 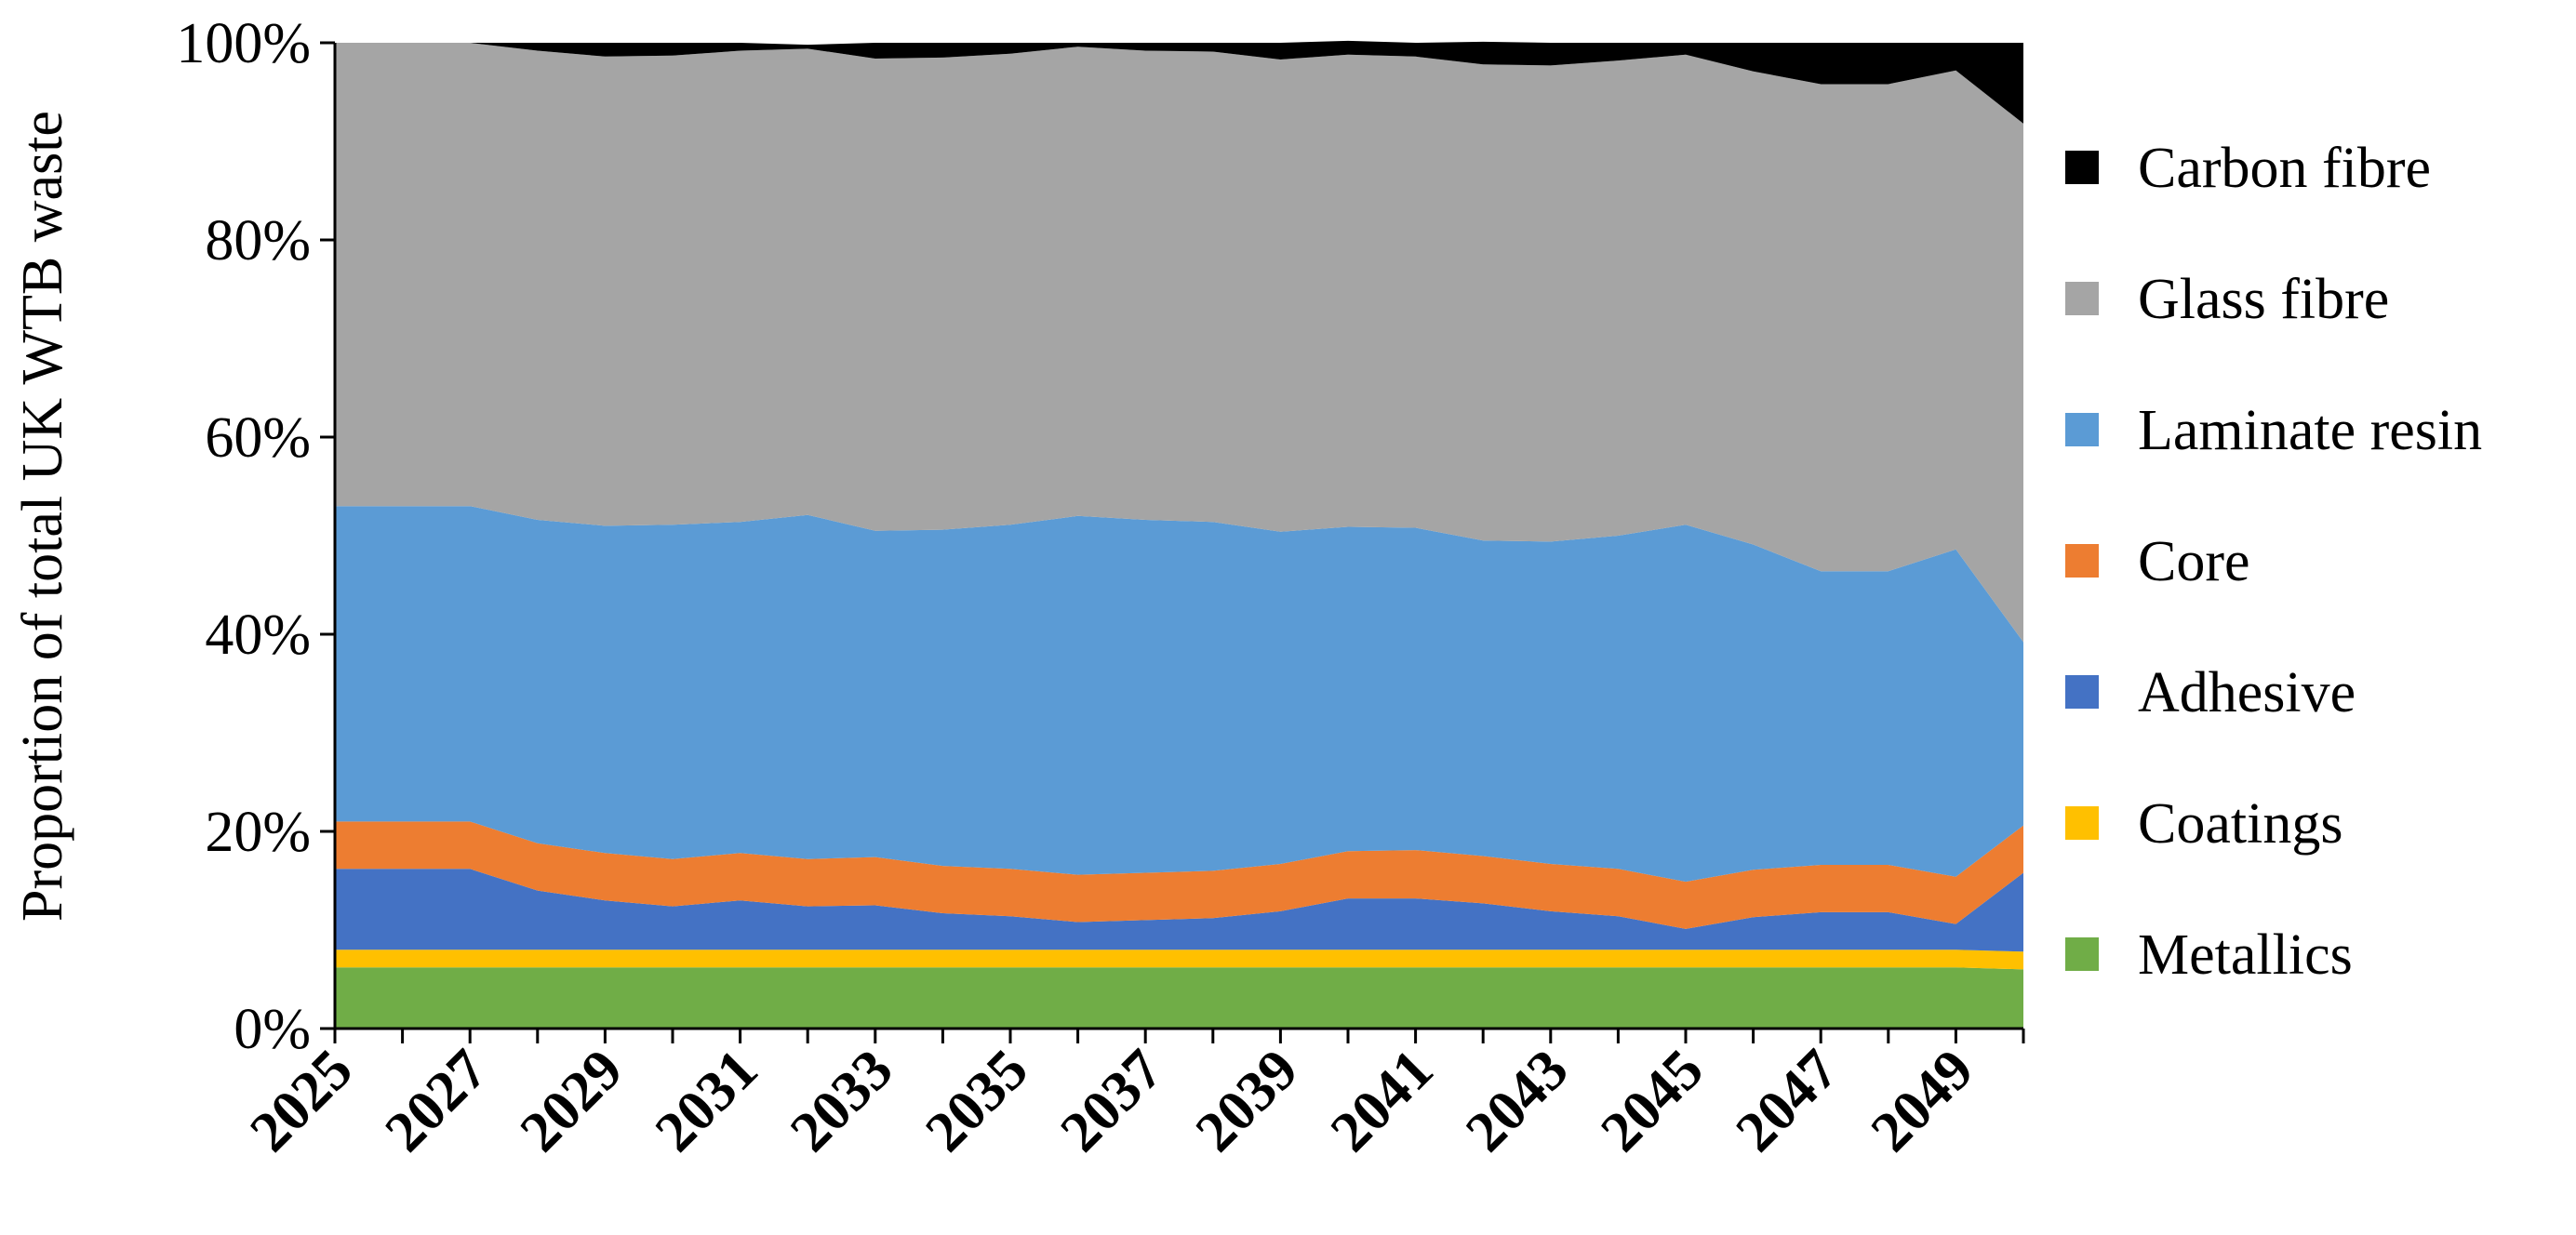 I want to click on x-tick-label: 2037, so click(x=1111, y=1101).